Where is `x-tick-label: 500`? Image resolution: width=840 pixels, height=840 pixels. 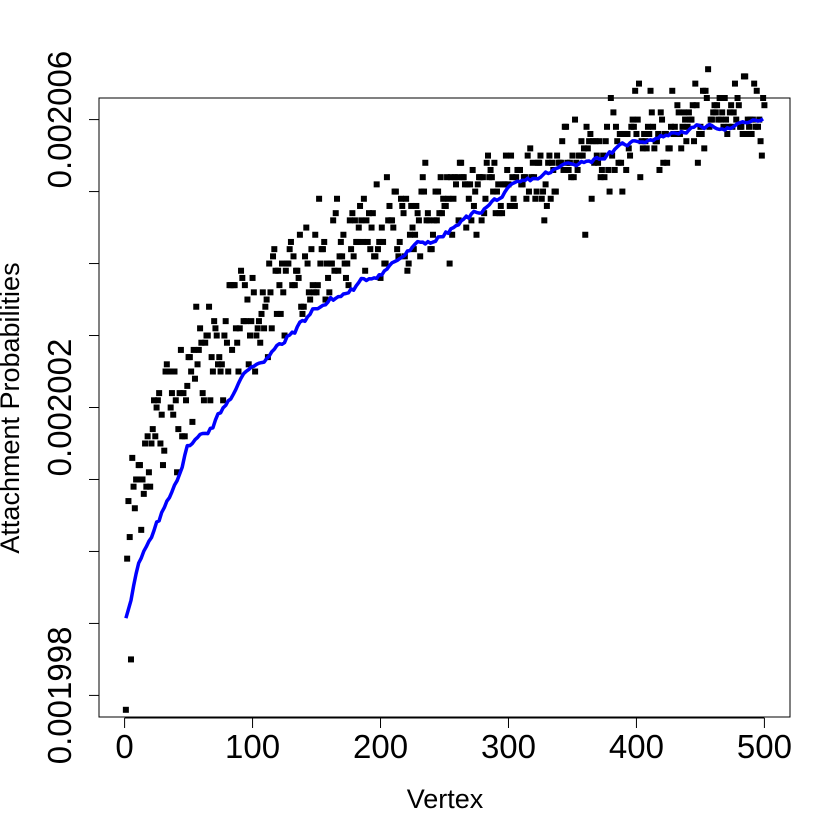
x-tick-label: 500 is located at coordinates (764, 746).